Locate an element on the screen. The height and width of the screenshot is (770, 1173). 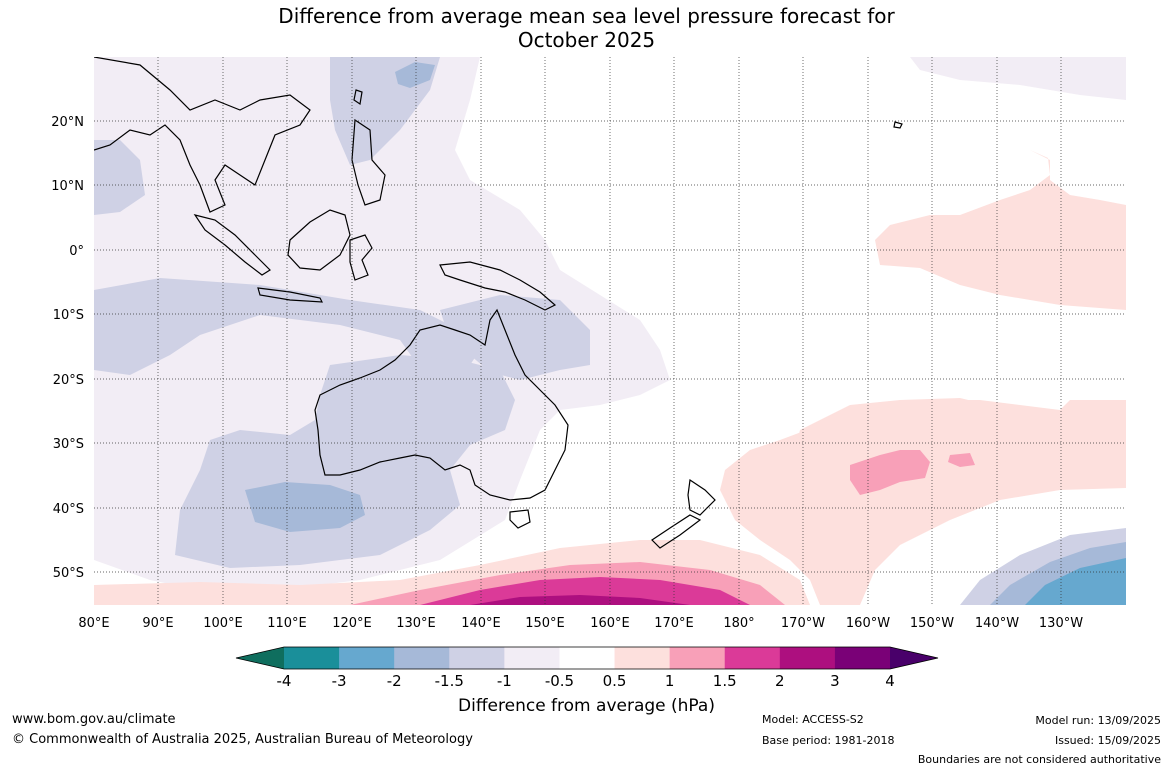
lon-label: 150°W is located at coordinates (932, 623).